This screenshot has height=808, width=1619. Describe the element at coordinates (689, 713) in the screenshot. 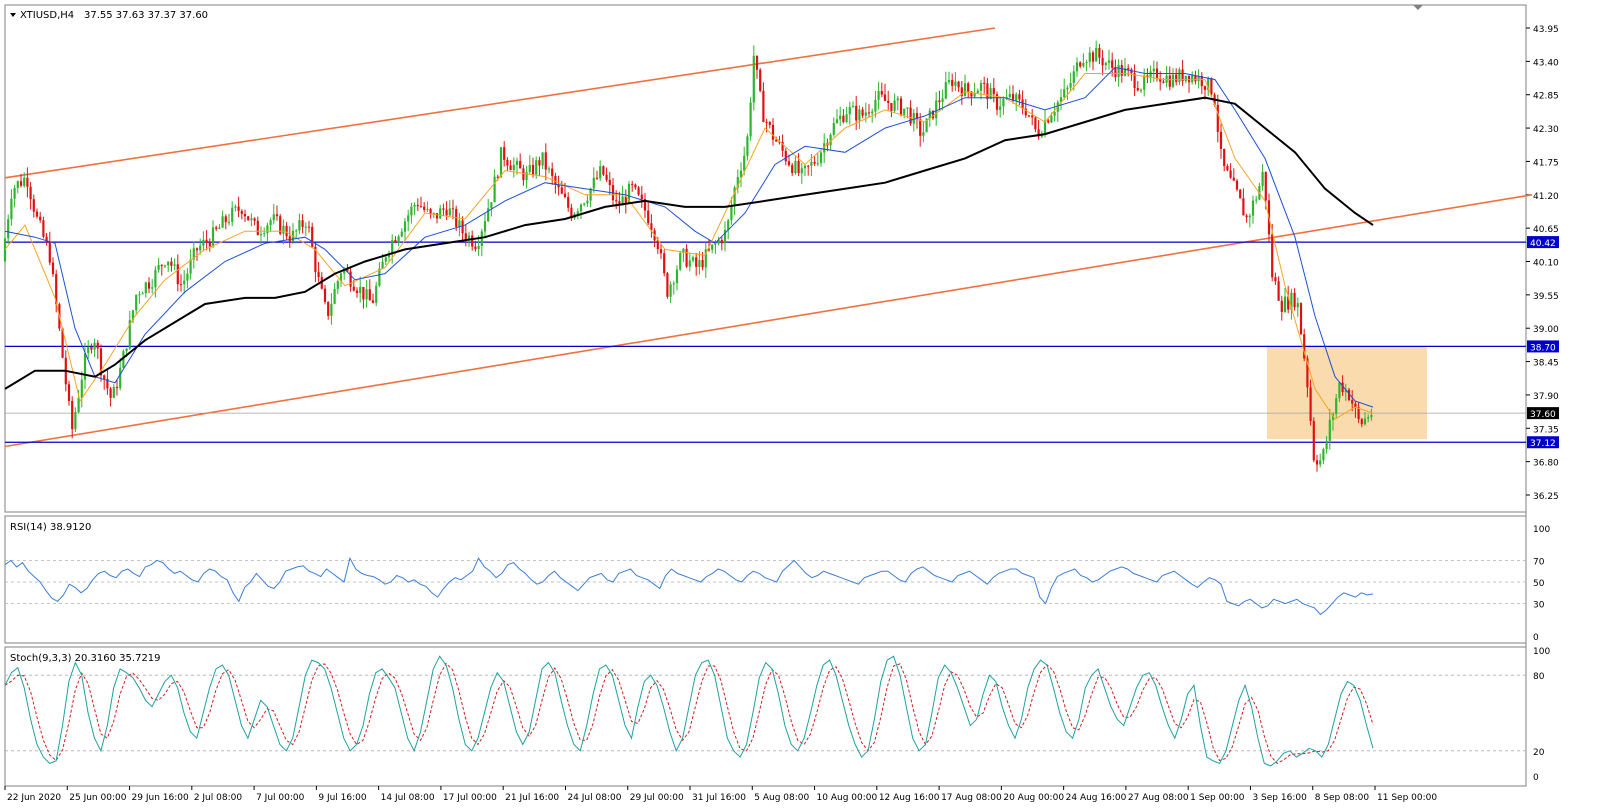

I see `stoch-signal-line` at that location.